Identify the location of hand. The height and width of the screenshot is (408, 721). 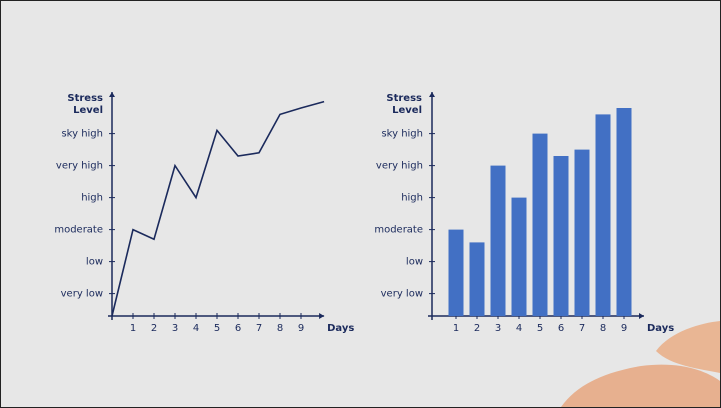
(640, 385).